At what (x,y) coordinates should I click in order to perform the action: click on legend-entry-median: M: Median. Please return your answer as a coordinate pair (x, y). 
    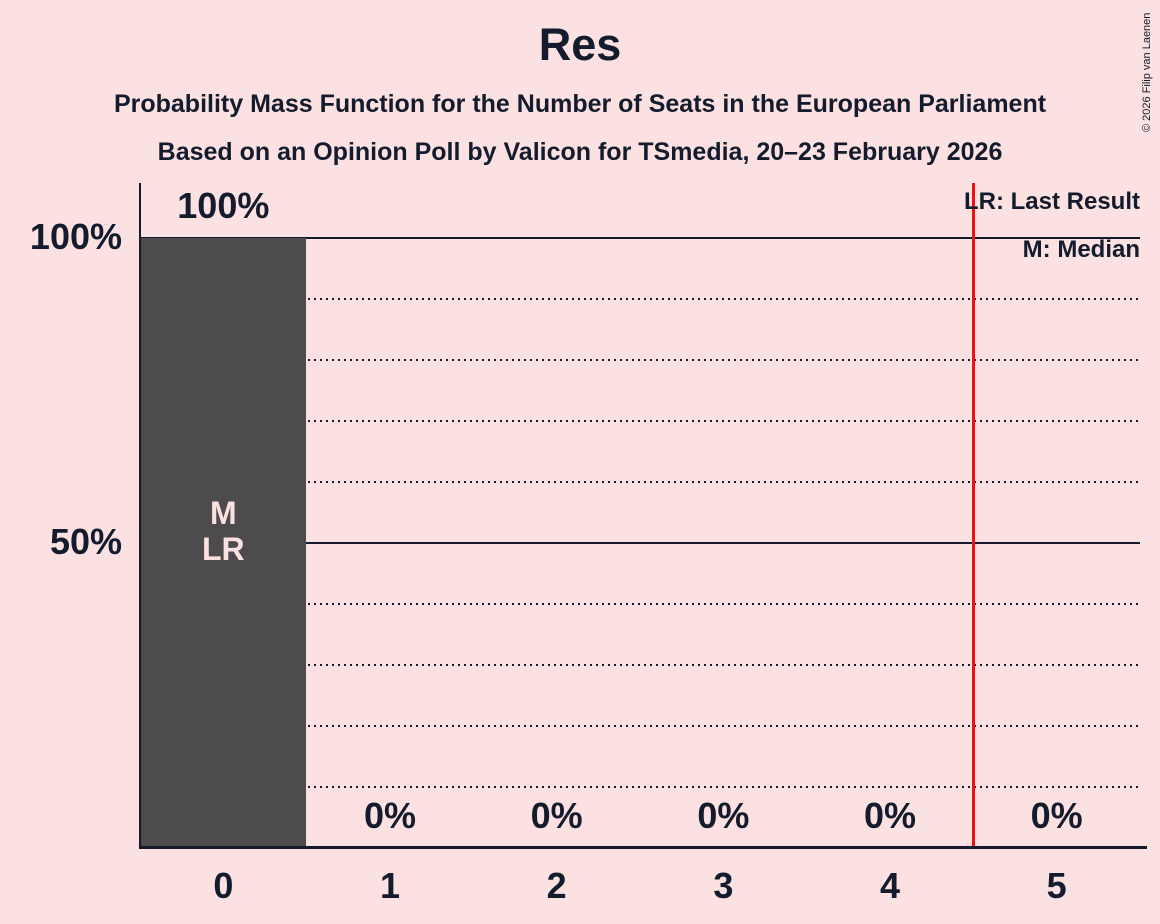
    Looking at the image, I should click on (1081, 249).